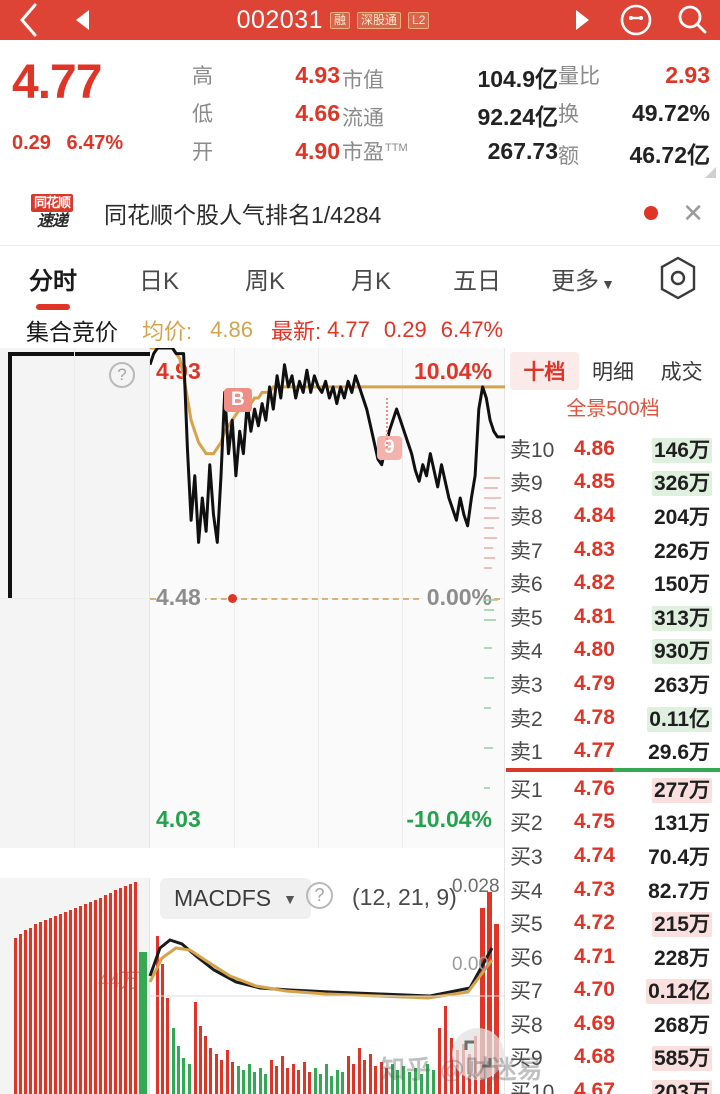  Describe the element at coordinates (526, 824) in the screenshot. I see `buy-level-label: 买2` at that location.